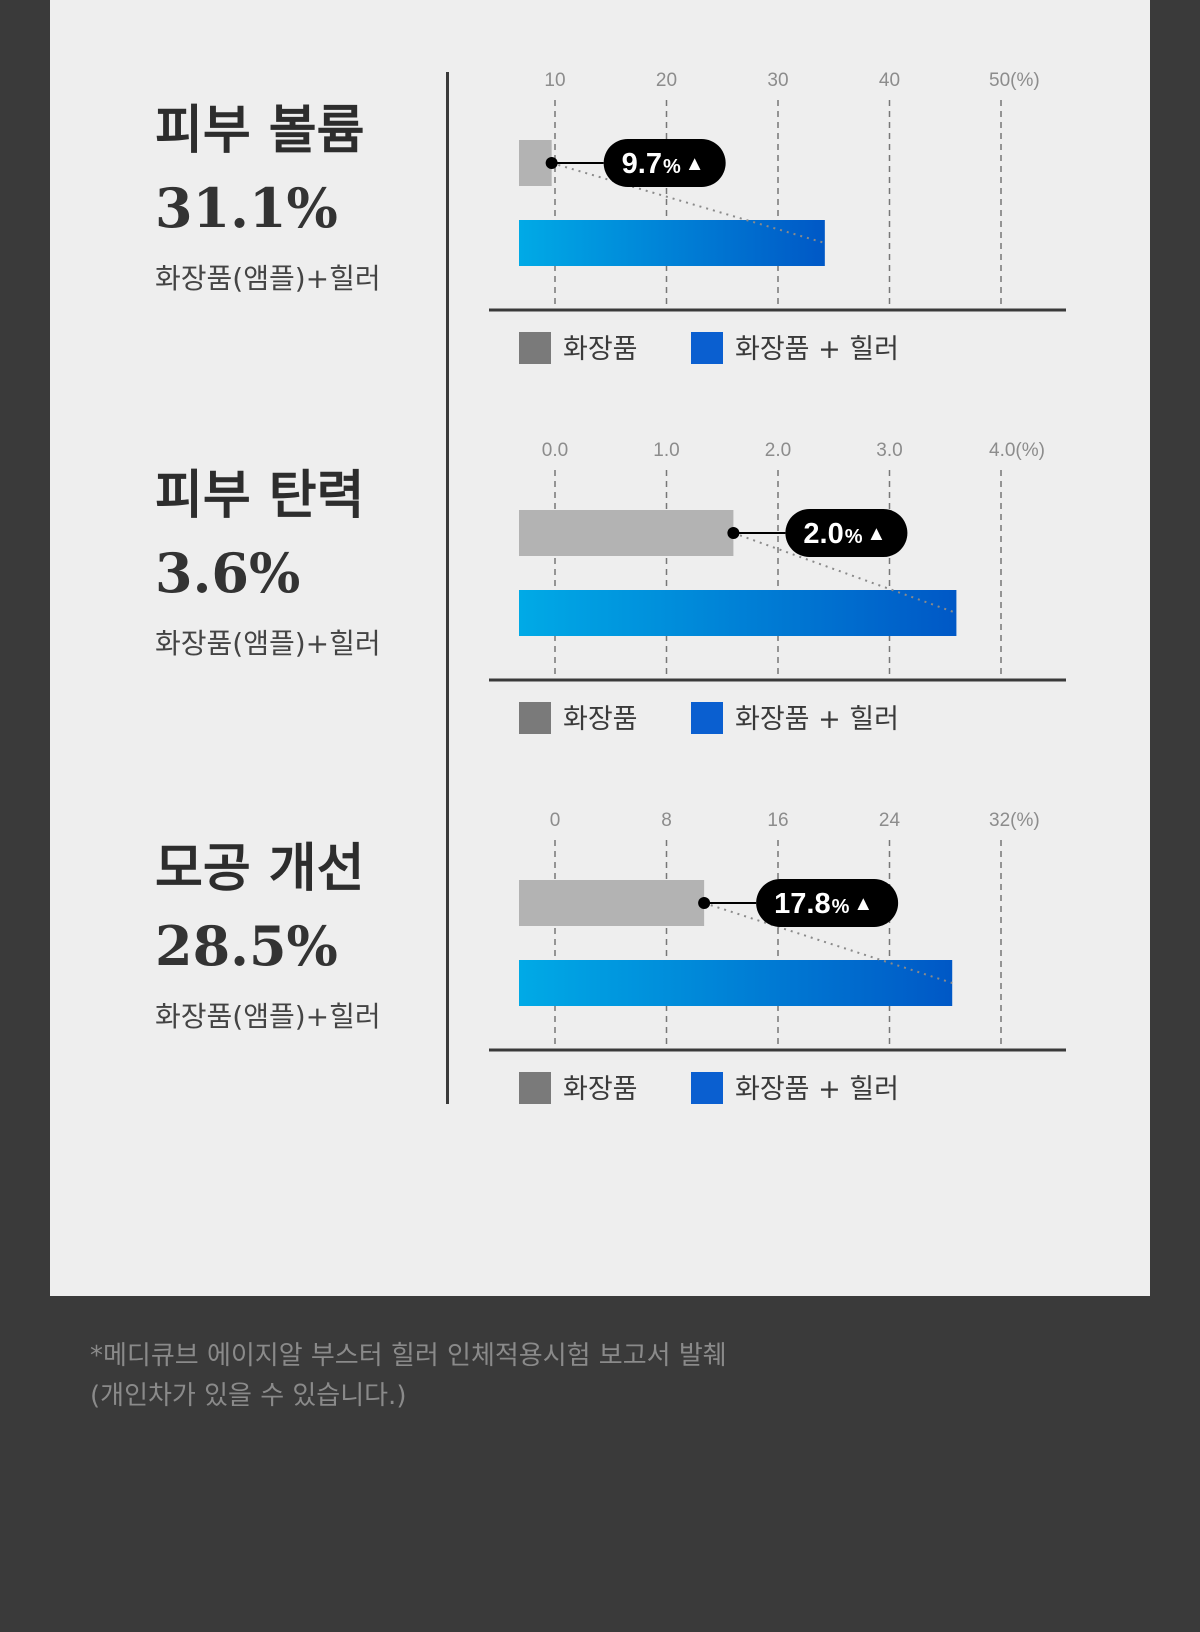 The height and width of the screenshot is (1632, 1200). I want to click on tick-label: 30, so click(777, 80).